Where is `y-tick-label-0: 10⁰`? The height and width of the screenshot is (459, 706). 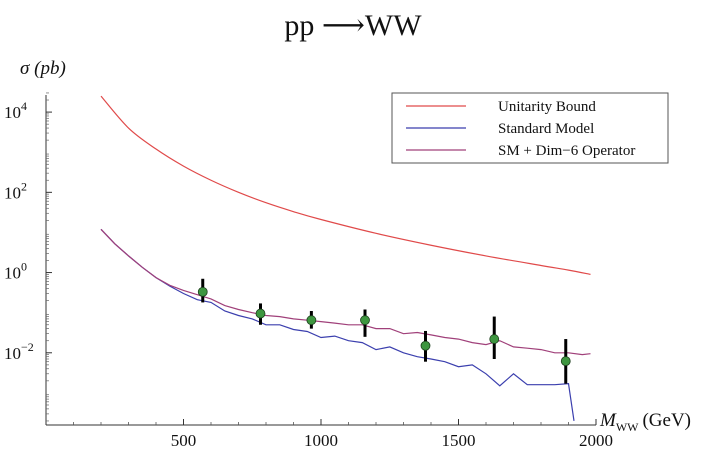
y-tick-label-0: 10⁰ is located at coordinates (15, 271).